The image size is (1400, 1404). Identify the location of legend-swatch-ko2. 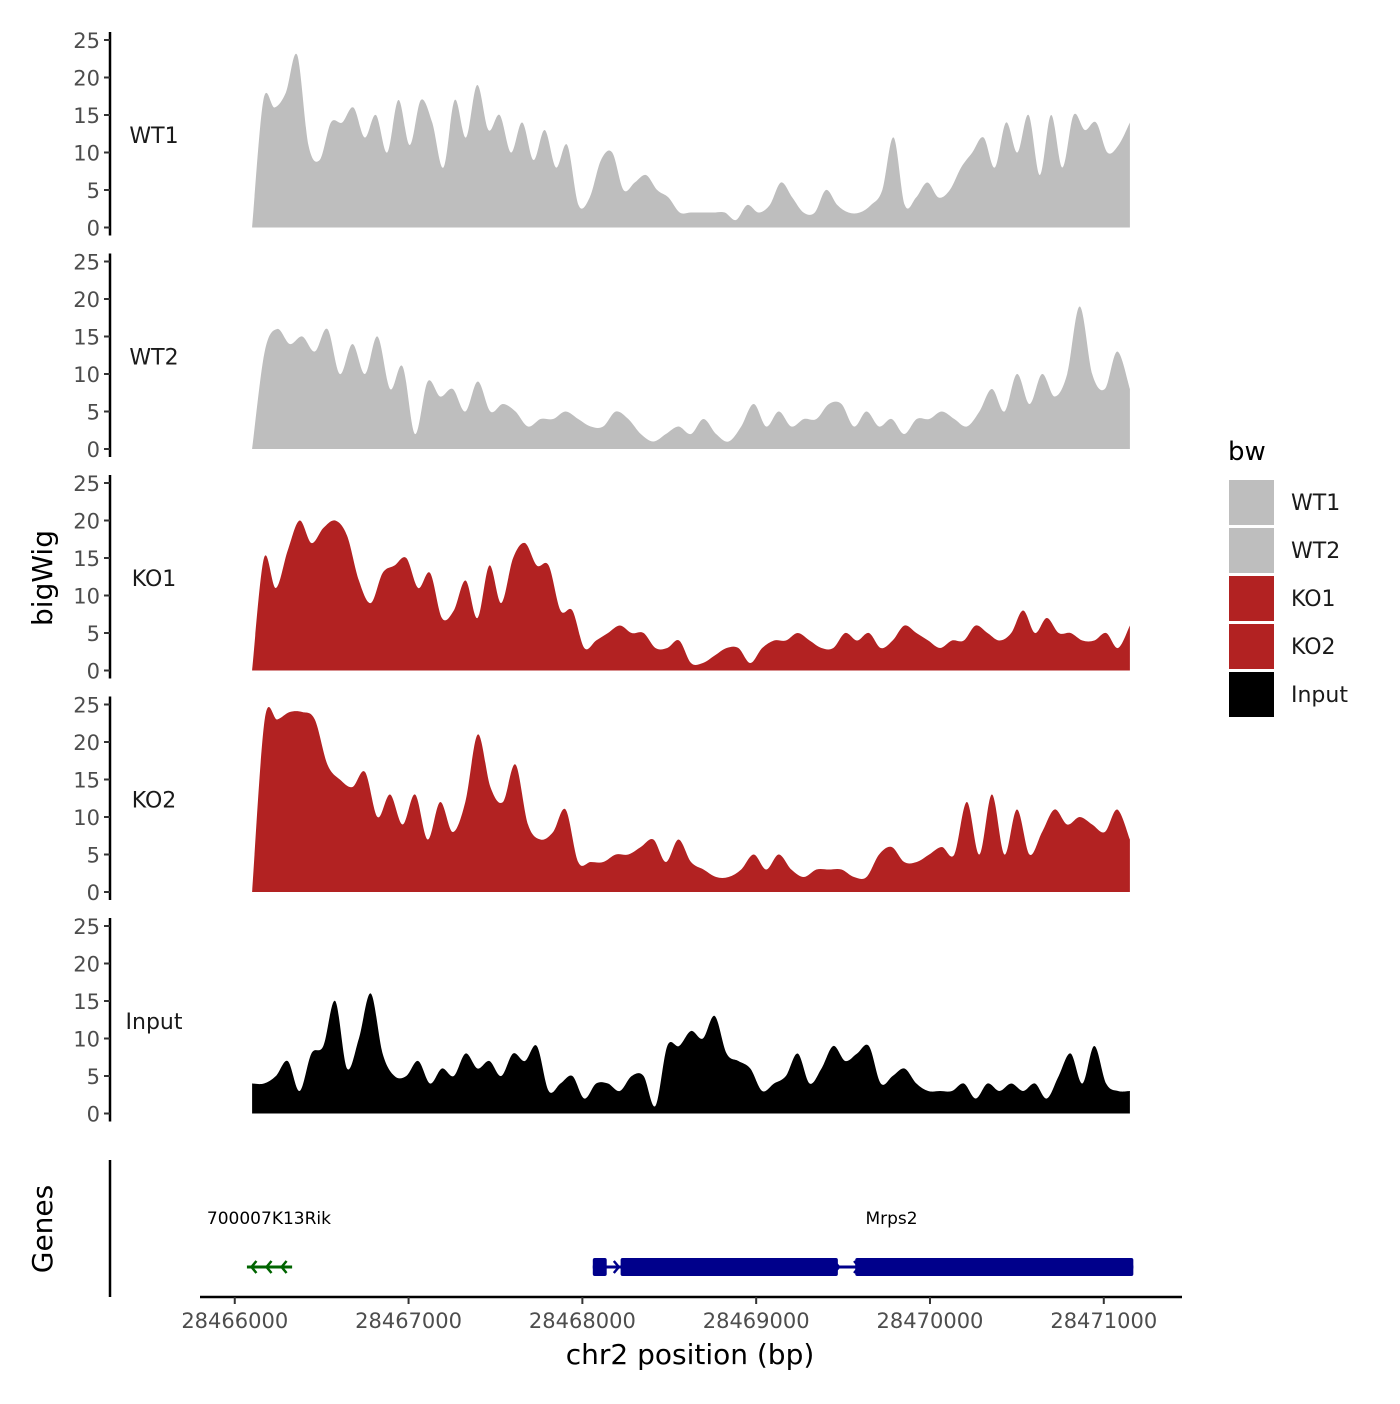
(1251, 646).